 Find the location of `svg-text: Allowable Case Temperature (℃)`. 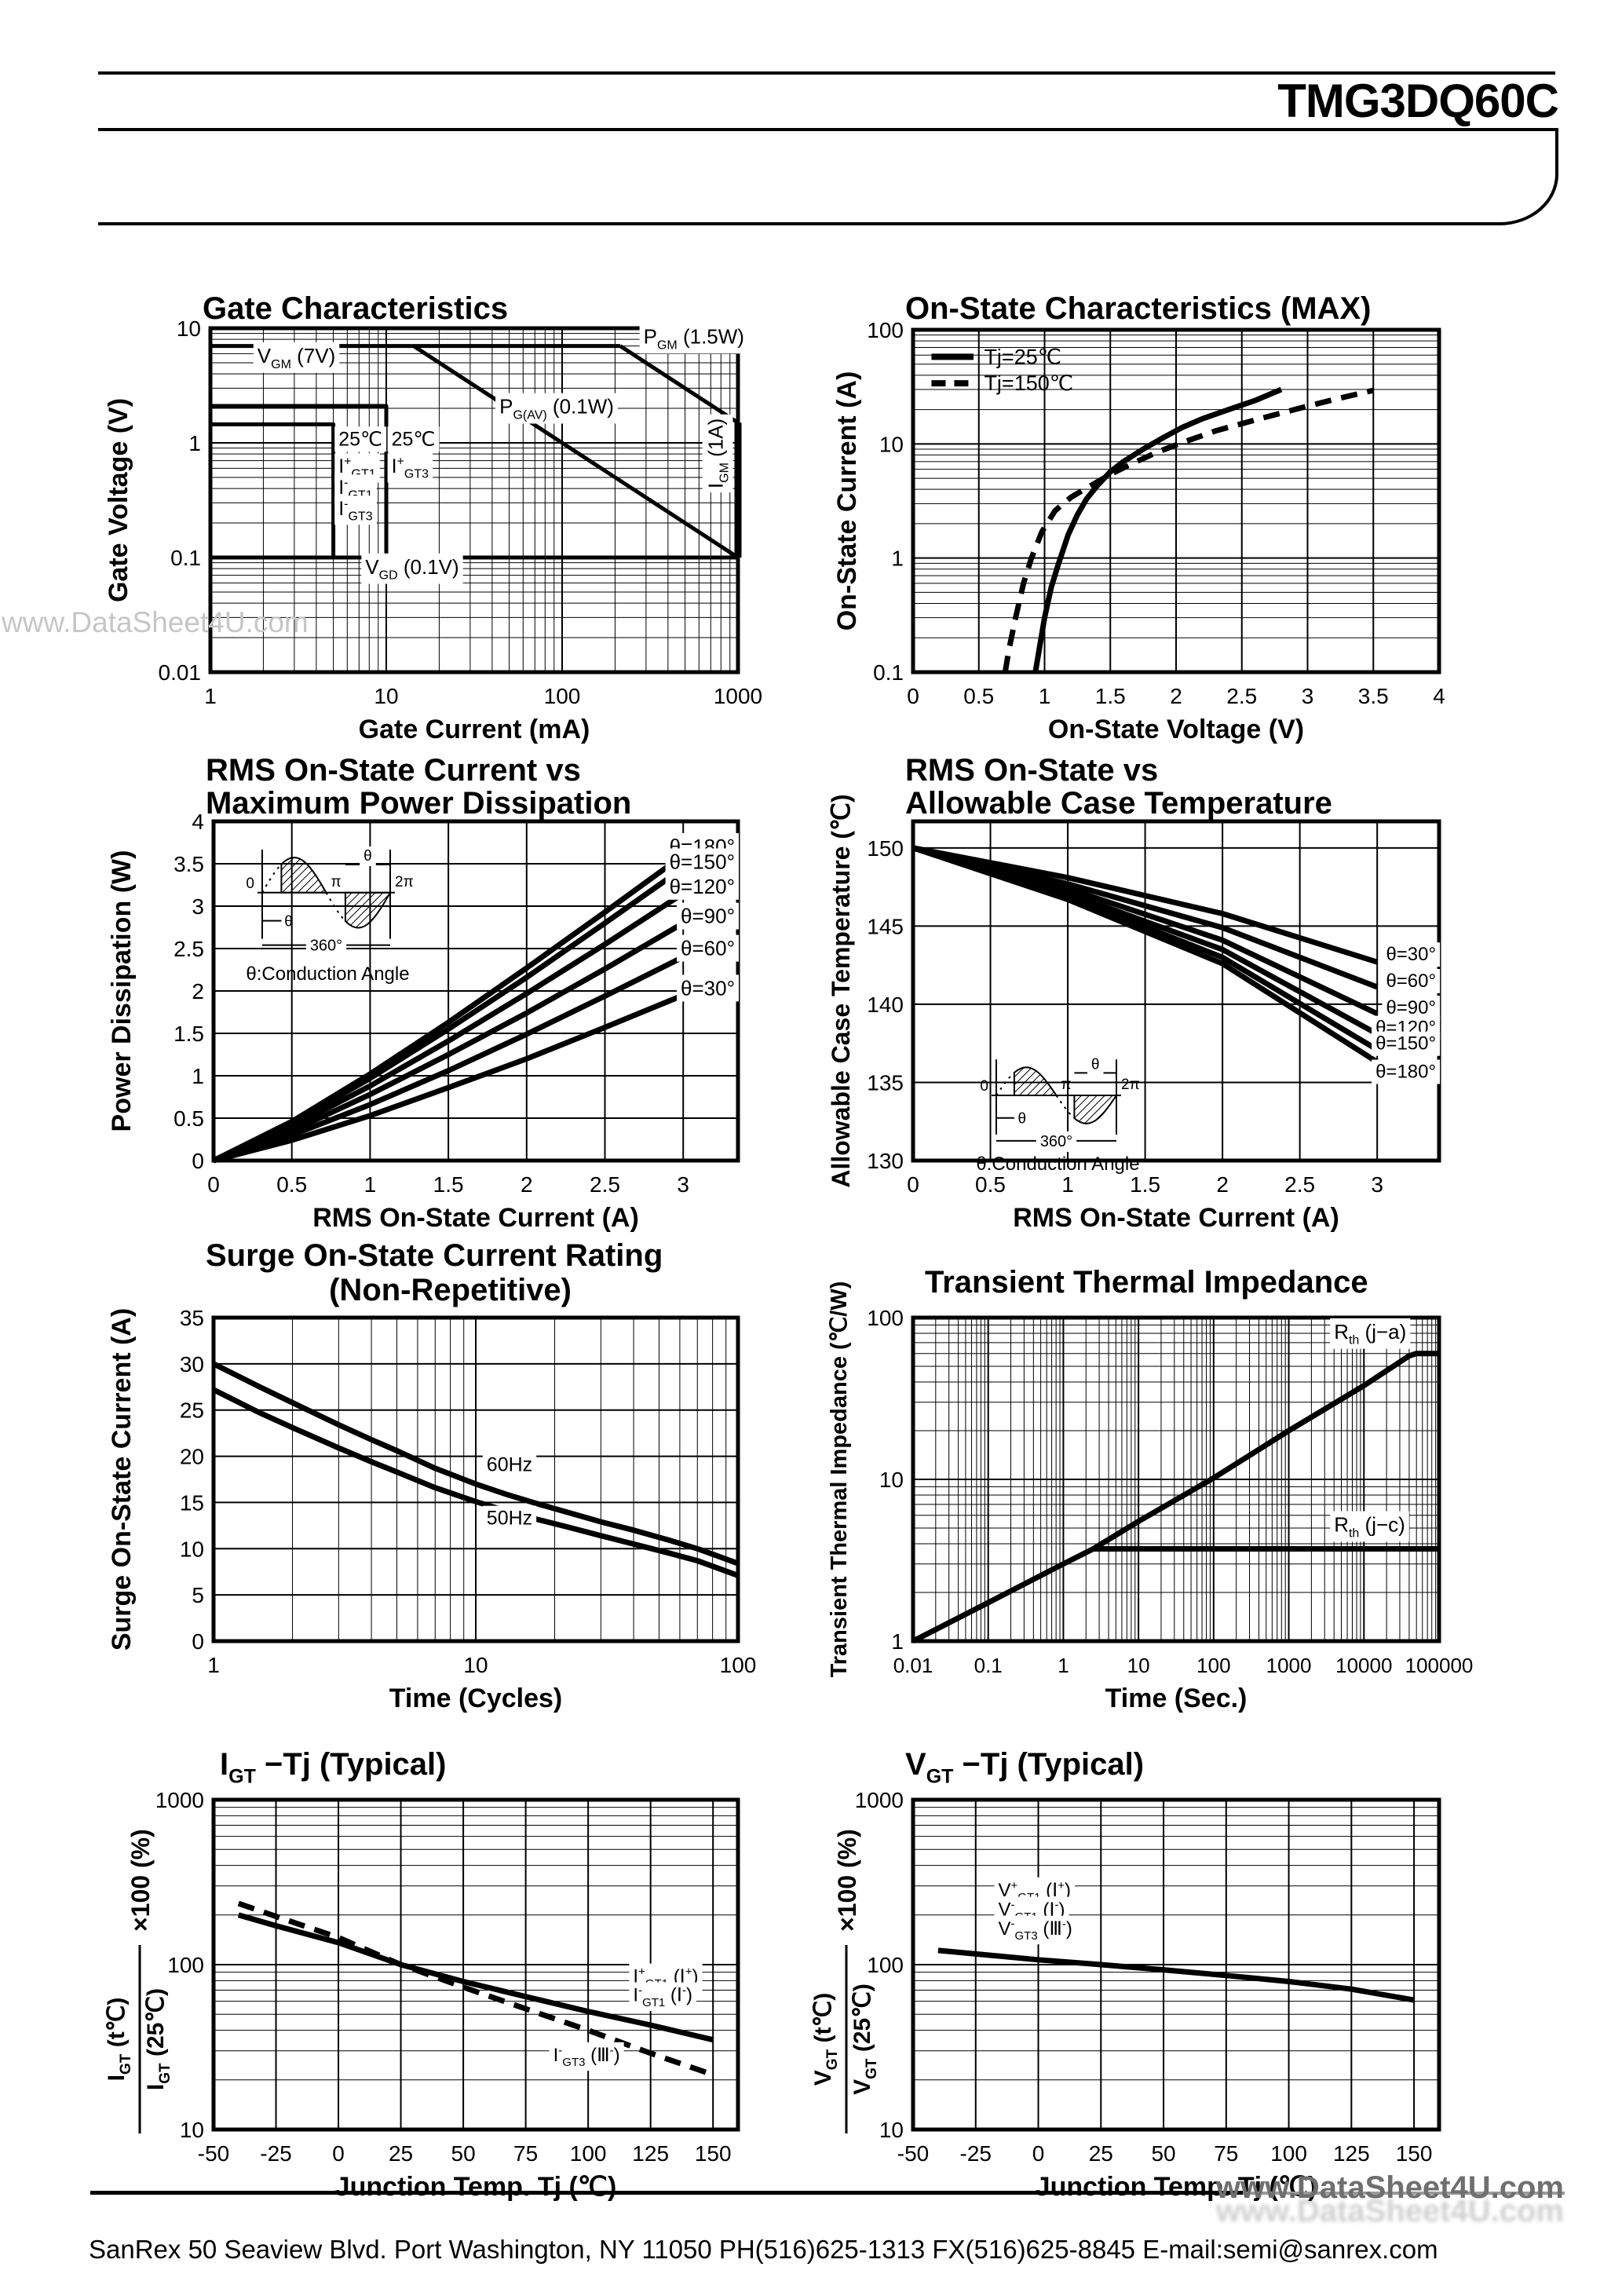

svg-text: Allowable Case Temperature (℃) is located at coordinates (841, 991).